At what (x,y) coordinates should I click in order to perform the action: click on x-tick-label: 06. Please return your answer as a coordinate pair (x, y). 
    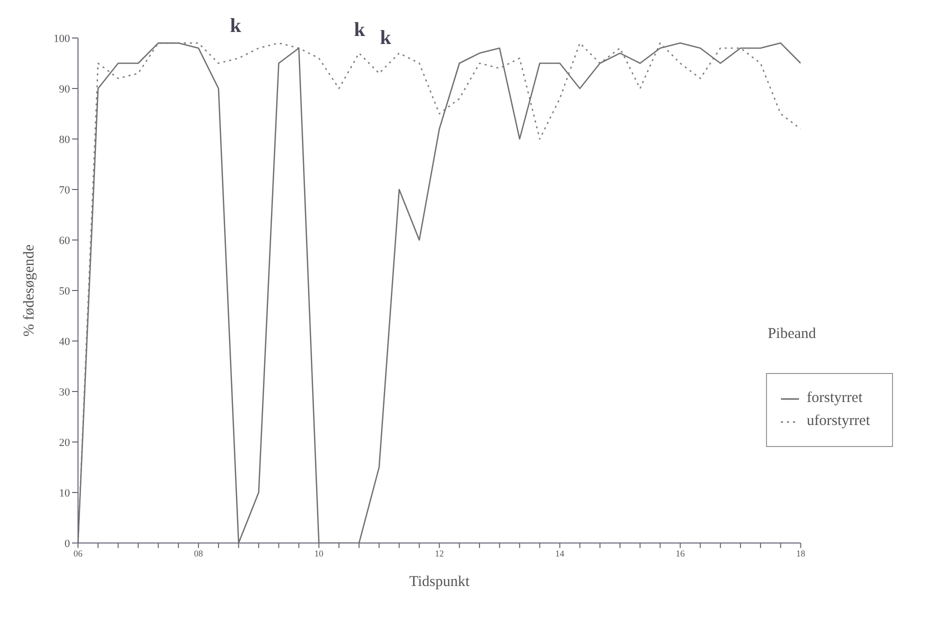
    Looking at the image, I should click on (78, 553).